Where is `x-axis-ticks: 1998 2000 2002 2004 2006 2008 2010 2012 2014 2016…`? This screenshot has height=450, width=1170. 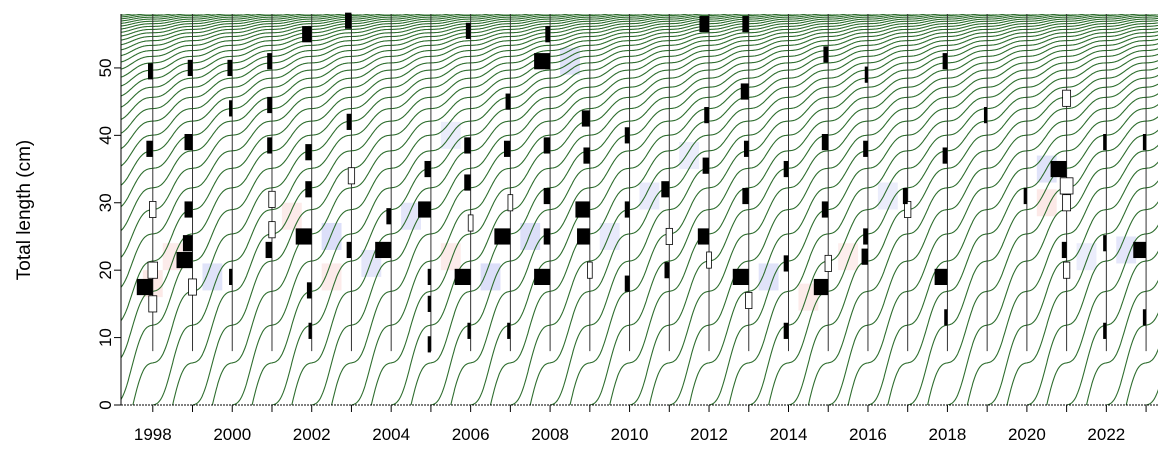
x-axis-ticks: 1998 2000 2002 2004 2006 2008 2010 2012 2014 2016… is located at coordinates (640, 424).